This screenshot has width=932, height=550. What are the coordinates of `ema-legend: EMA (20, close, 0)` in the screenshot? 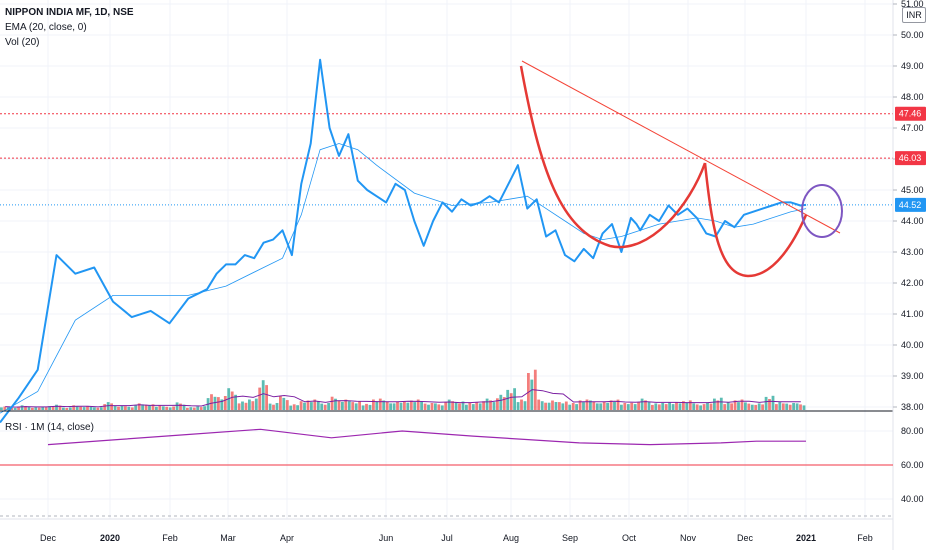 It's located at (46, 27).